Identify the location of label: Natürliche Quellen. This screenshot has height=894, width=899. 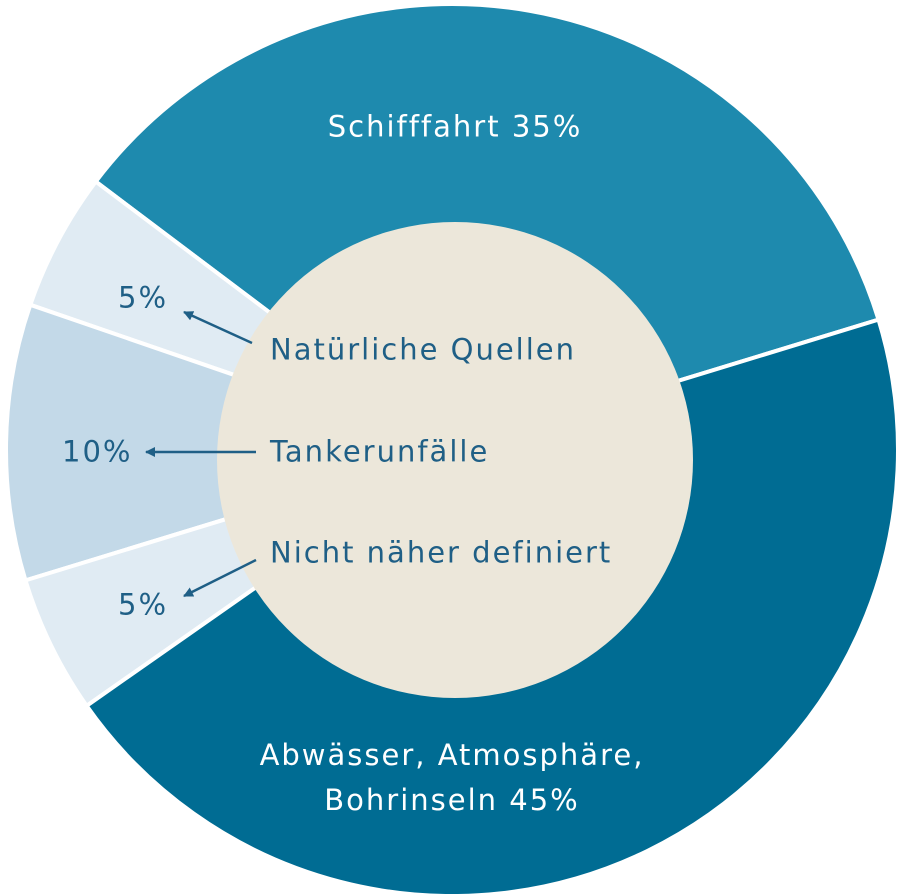
(423, 350).